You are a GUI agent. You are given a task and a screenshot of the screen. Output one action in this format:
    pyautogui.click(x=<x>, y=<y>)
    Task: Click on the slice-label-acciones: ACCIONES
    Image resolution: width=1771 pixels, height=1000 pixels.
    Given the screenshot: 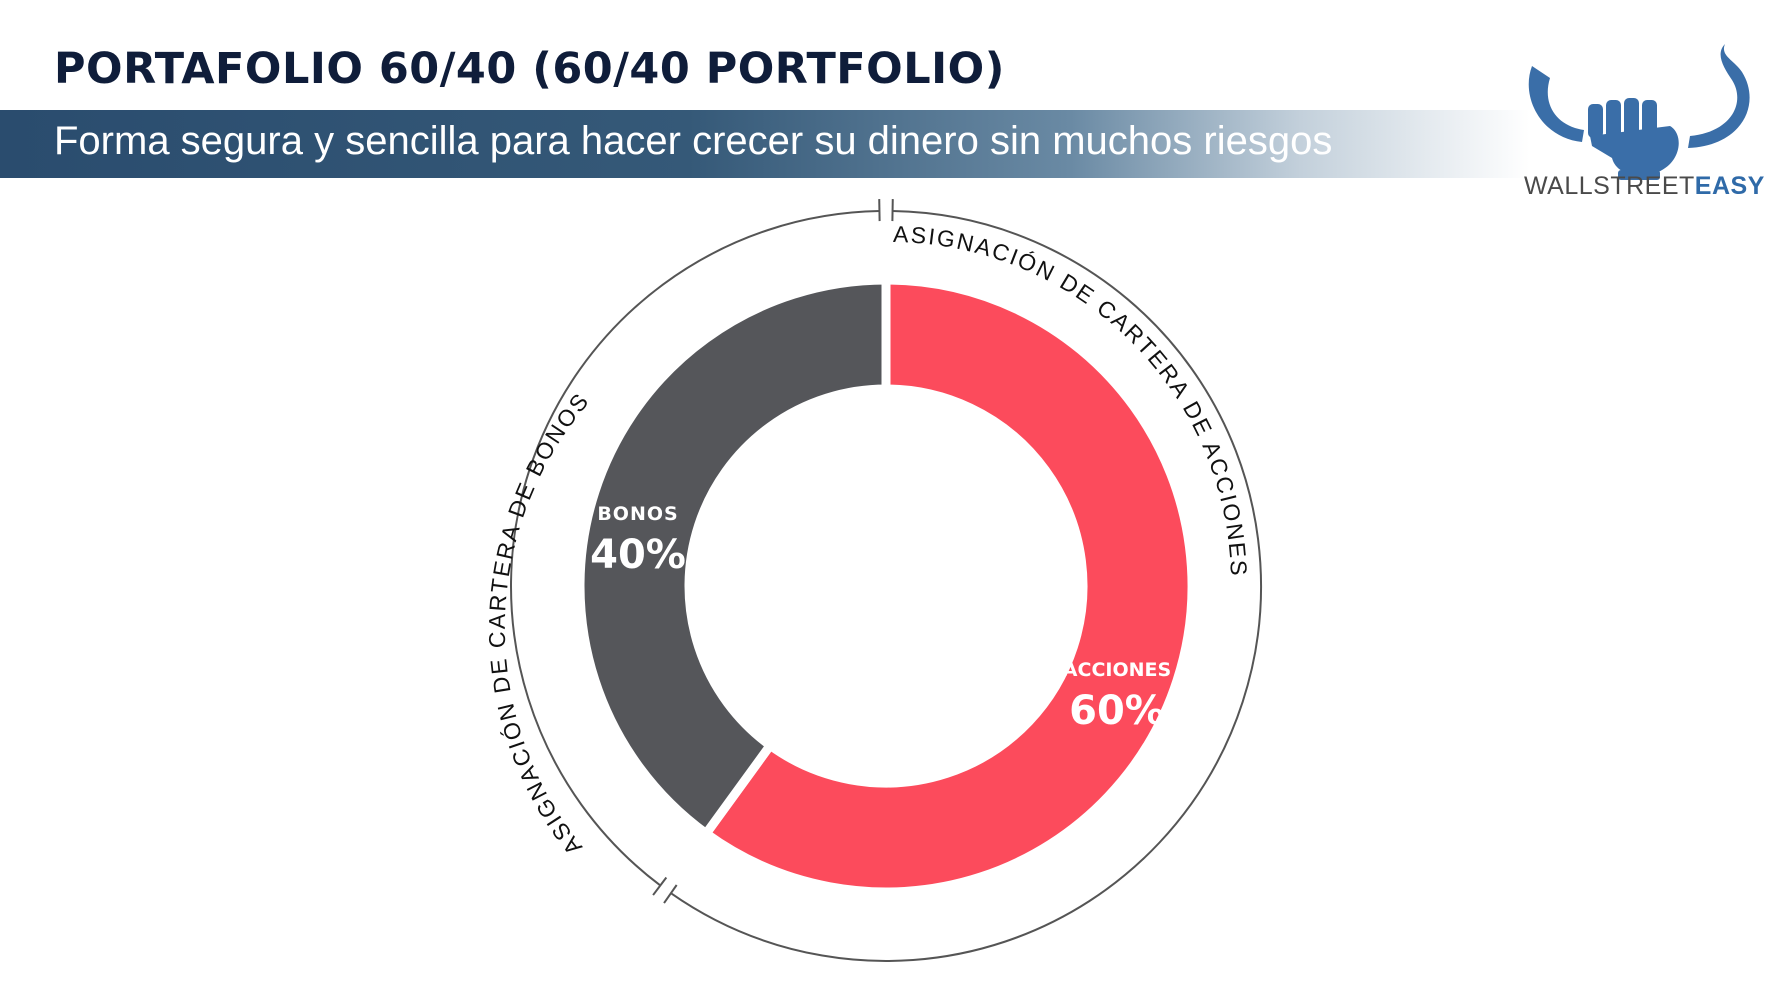 What is the action you would take?
    pyautogui.click(x=1117, y=670)
    